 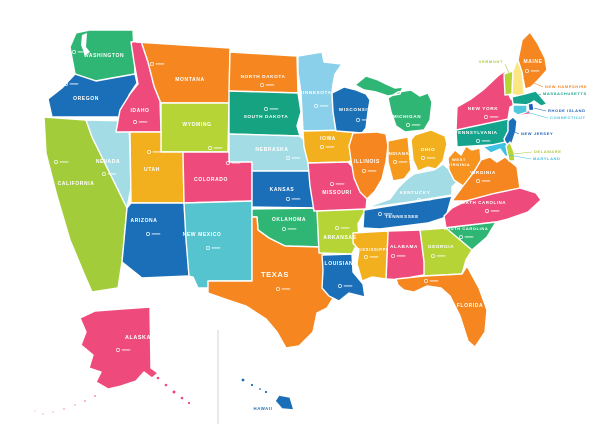 What do you see at coordinates (316, 106) in the screenshot?
I see `capital-marker-mn` at bounding box center [316, 106].